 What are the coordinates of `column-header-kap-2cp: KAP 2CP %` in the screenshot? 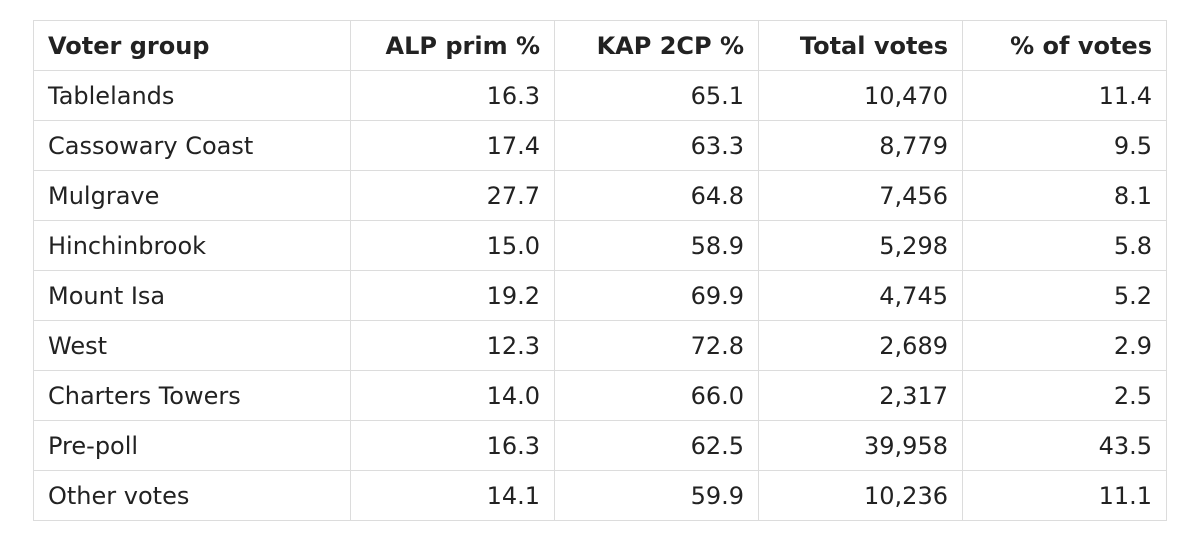 It's located at (656, 45).